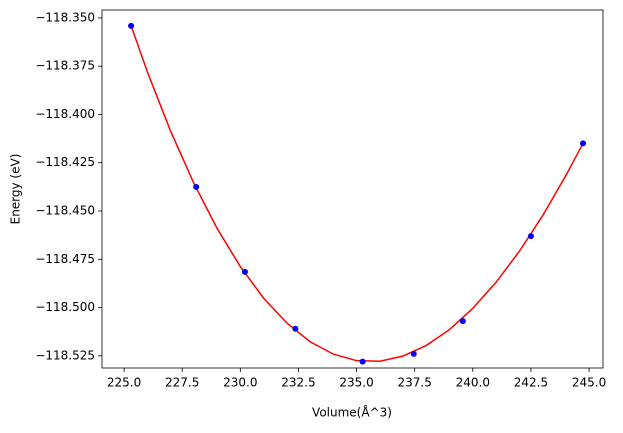 The width and height of the screenshot is (623, 433). Describe the element at coordinates (65, 114) in the screenshot. I see `y-tick-label: −118.400` at that location.